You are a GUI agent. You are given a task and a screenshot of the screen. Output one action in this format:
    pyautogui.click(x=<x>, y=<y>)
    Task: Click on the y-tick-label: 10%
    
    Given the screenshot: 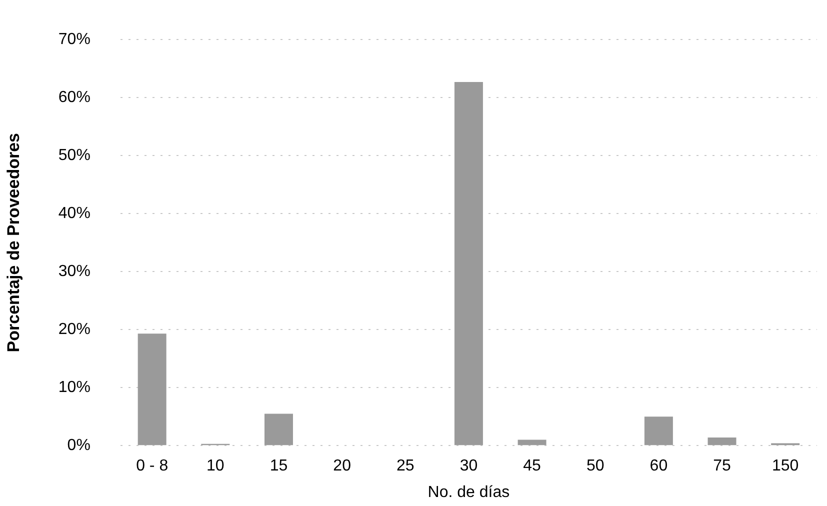 What is the action you would take?
    pyautogui.click(x=74, y=387)
    